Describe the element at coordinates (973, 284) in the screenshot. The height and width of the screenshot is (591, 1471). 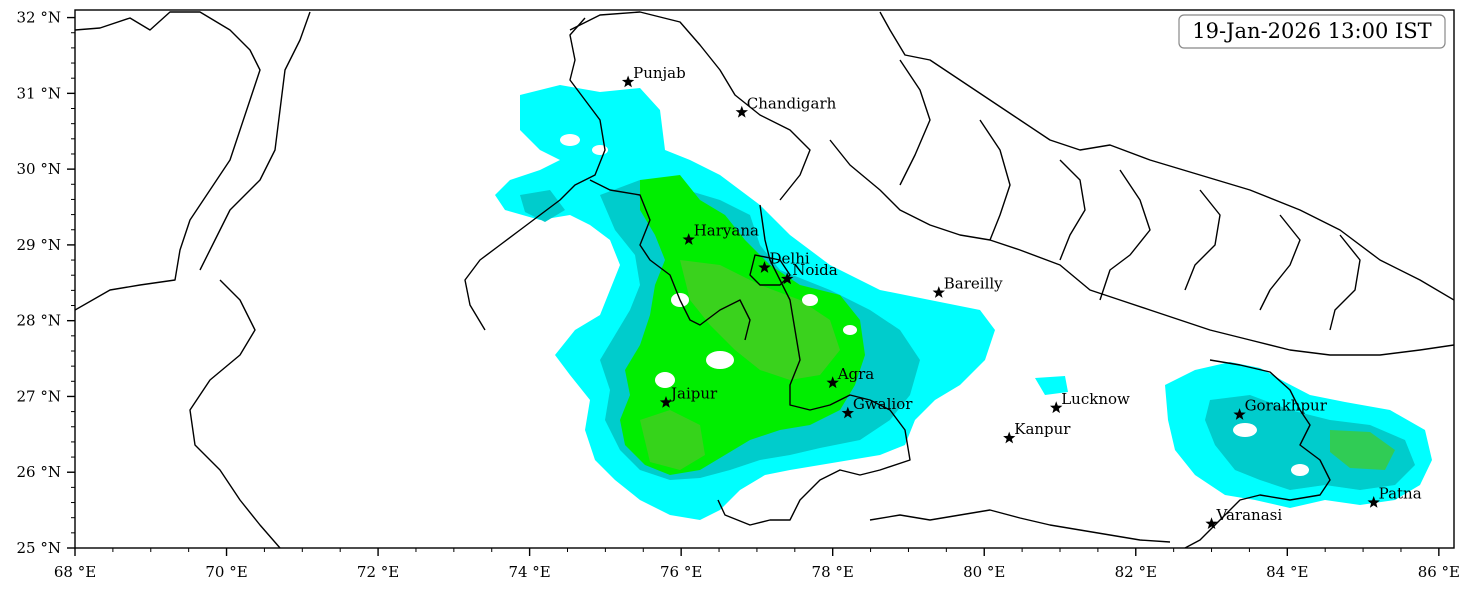
I see `city-label: Bareilly` at that location.